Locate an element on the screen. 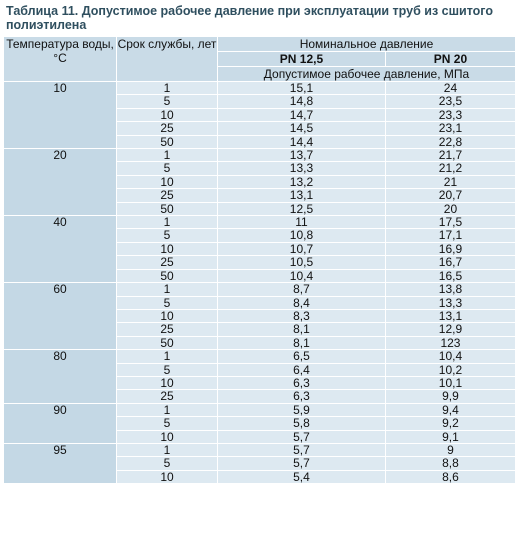  value-cell: 8,8 is located at coordinates (450, 463).